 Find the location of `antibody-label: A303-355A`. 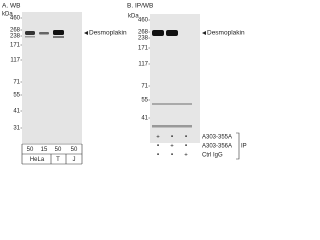

antibody-label: A303-355A is located at coordinates (217, 138).